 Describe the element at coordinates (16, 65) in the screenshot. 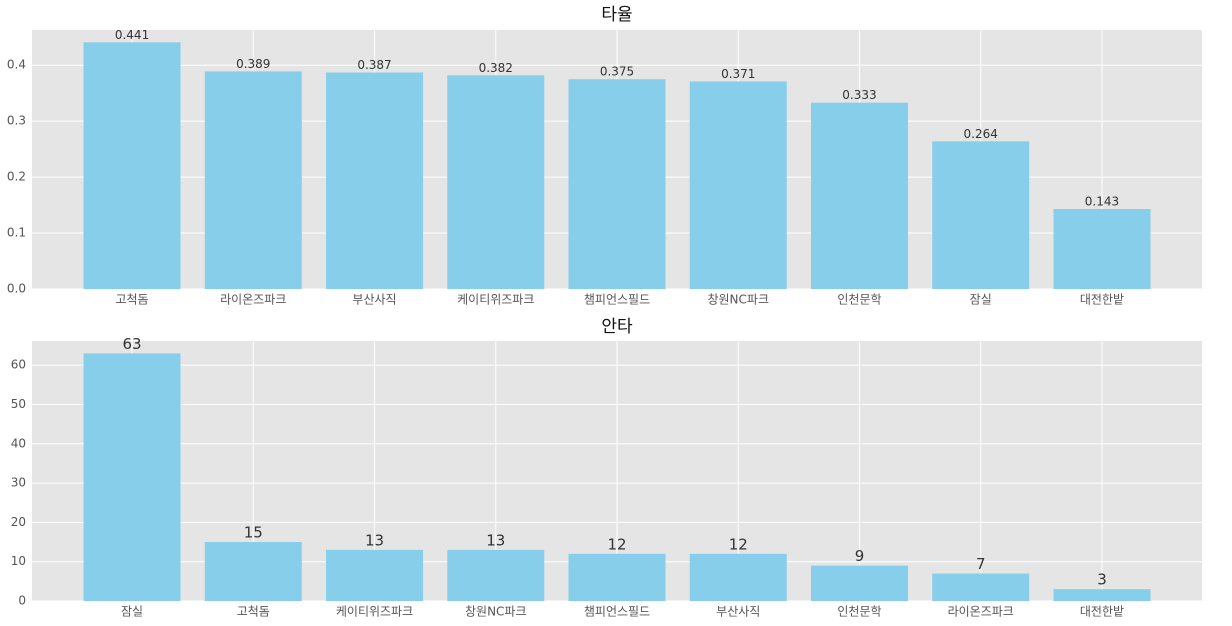

I see `y-tick-label: 0.4` at that location.